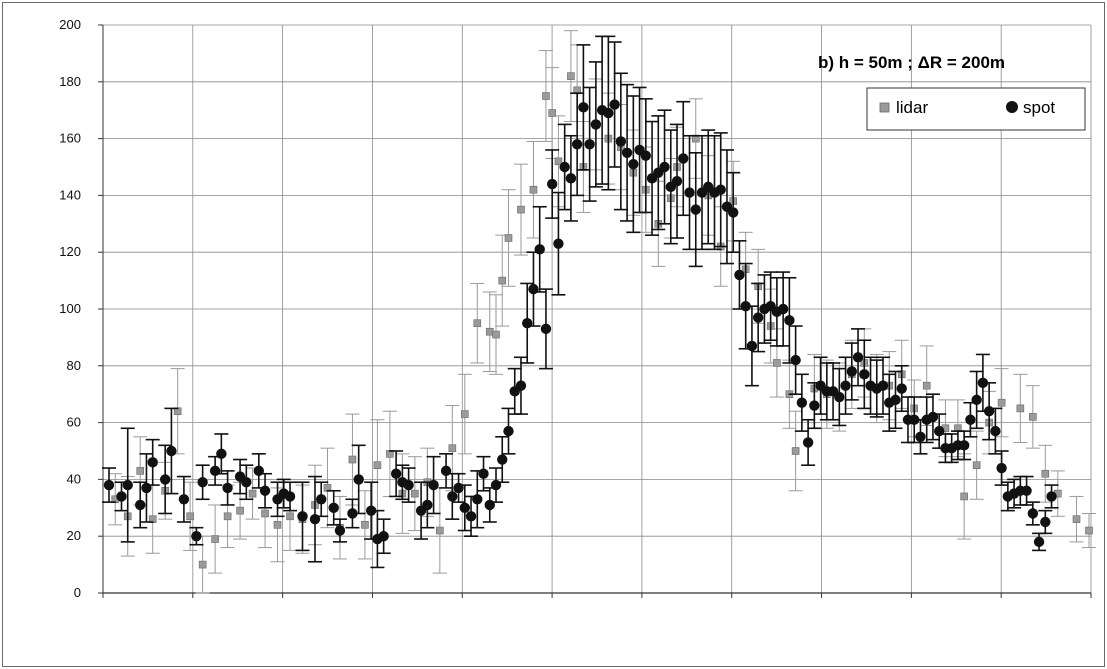  I want to click on y-tick-label: 40, so click(74, 478).